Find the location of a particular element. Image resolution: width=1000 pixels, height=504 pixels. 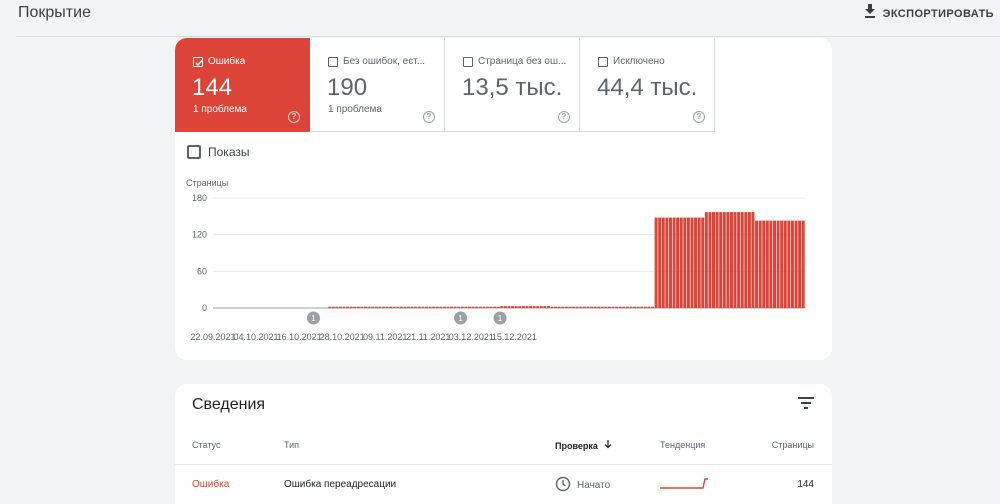

x-tick-label: 09.11.2021 is located at coordinates (385, 337).